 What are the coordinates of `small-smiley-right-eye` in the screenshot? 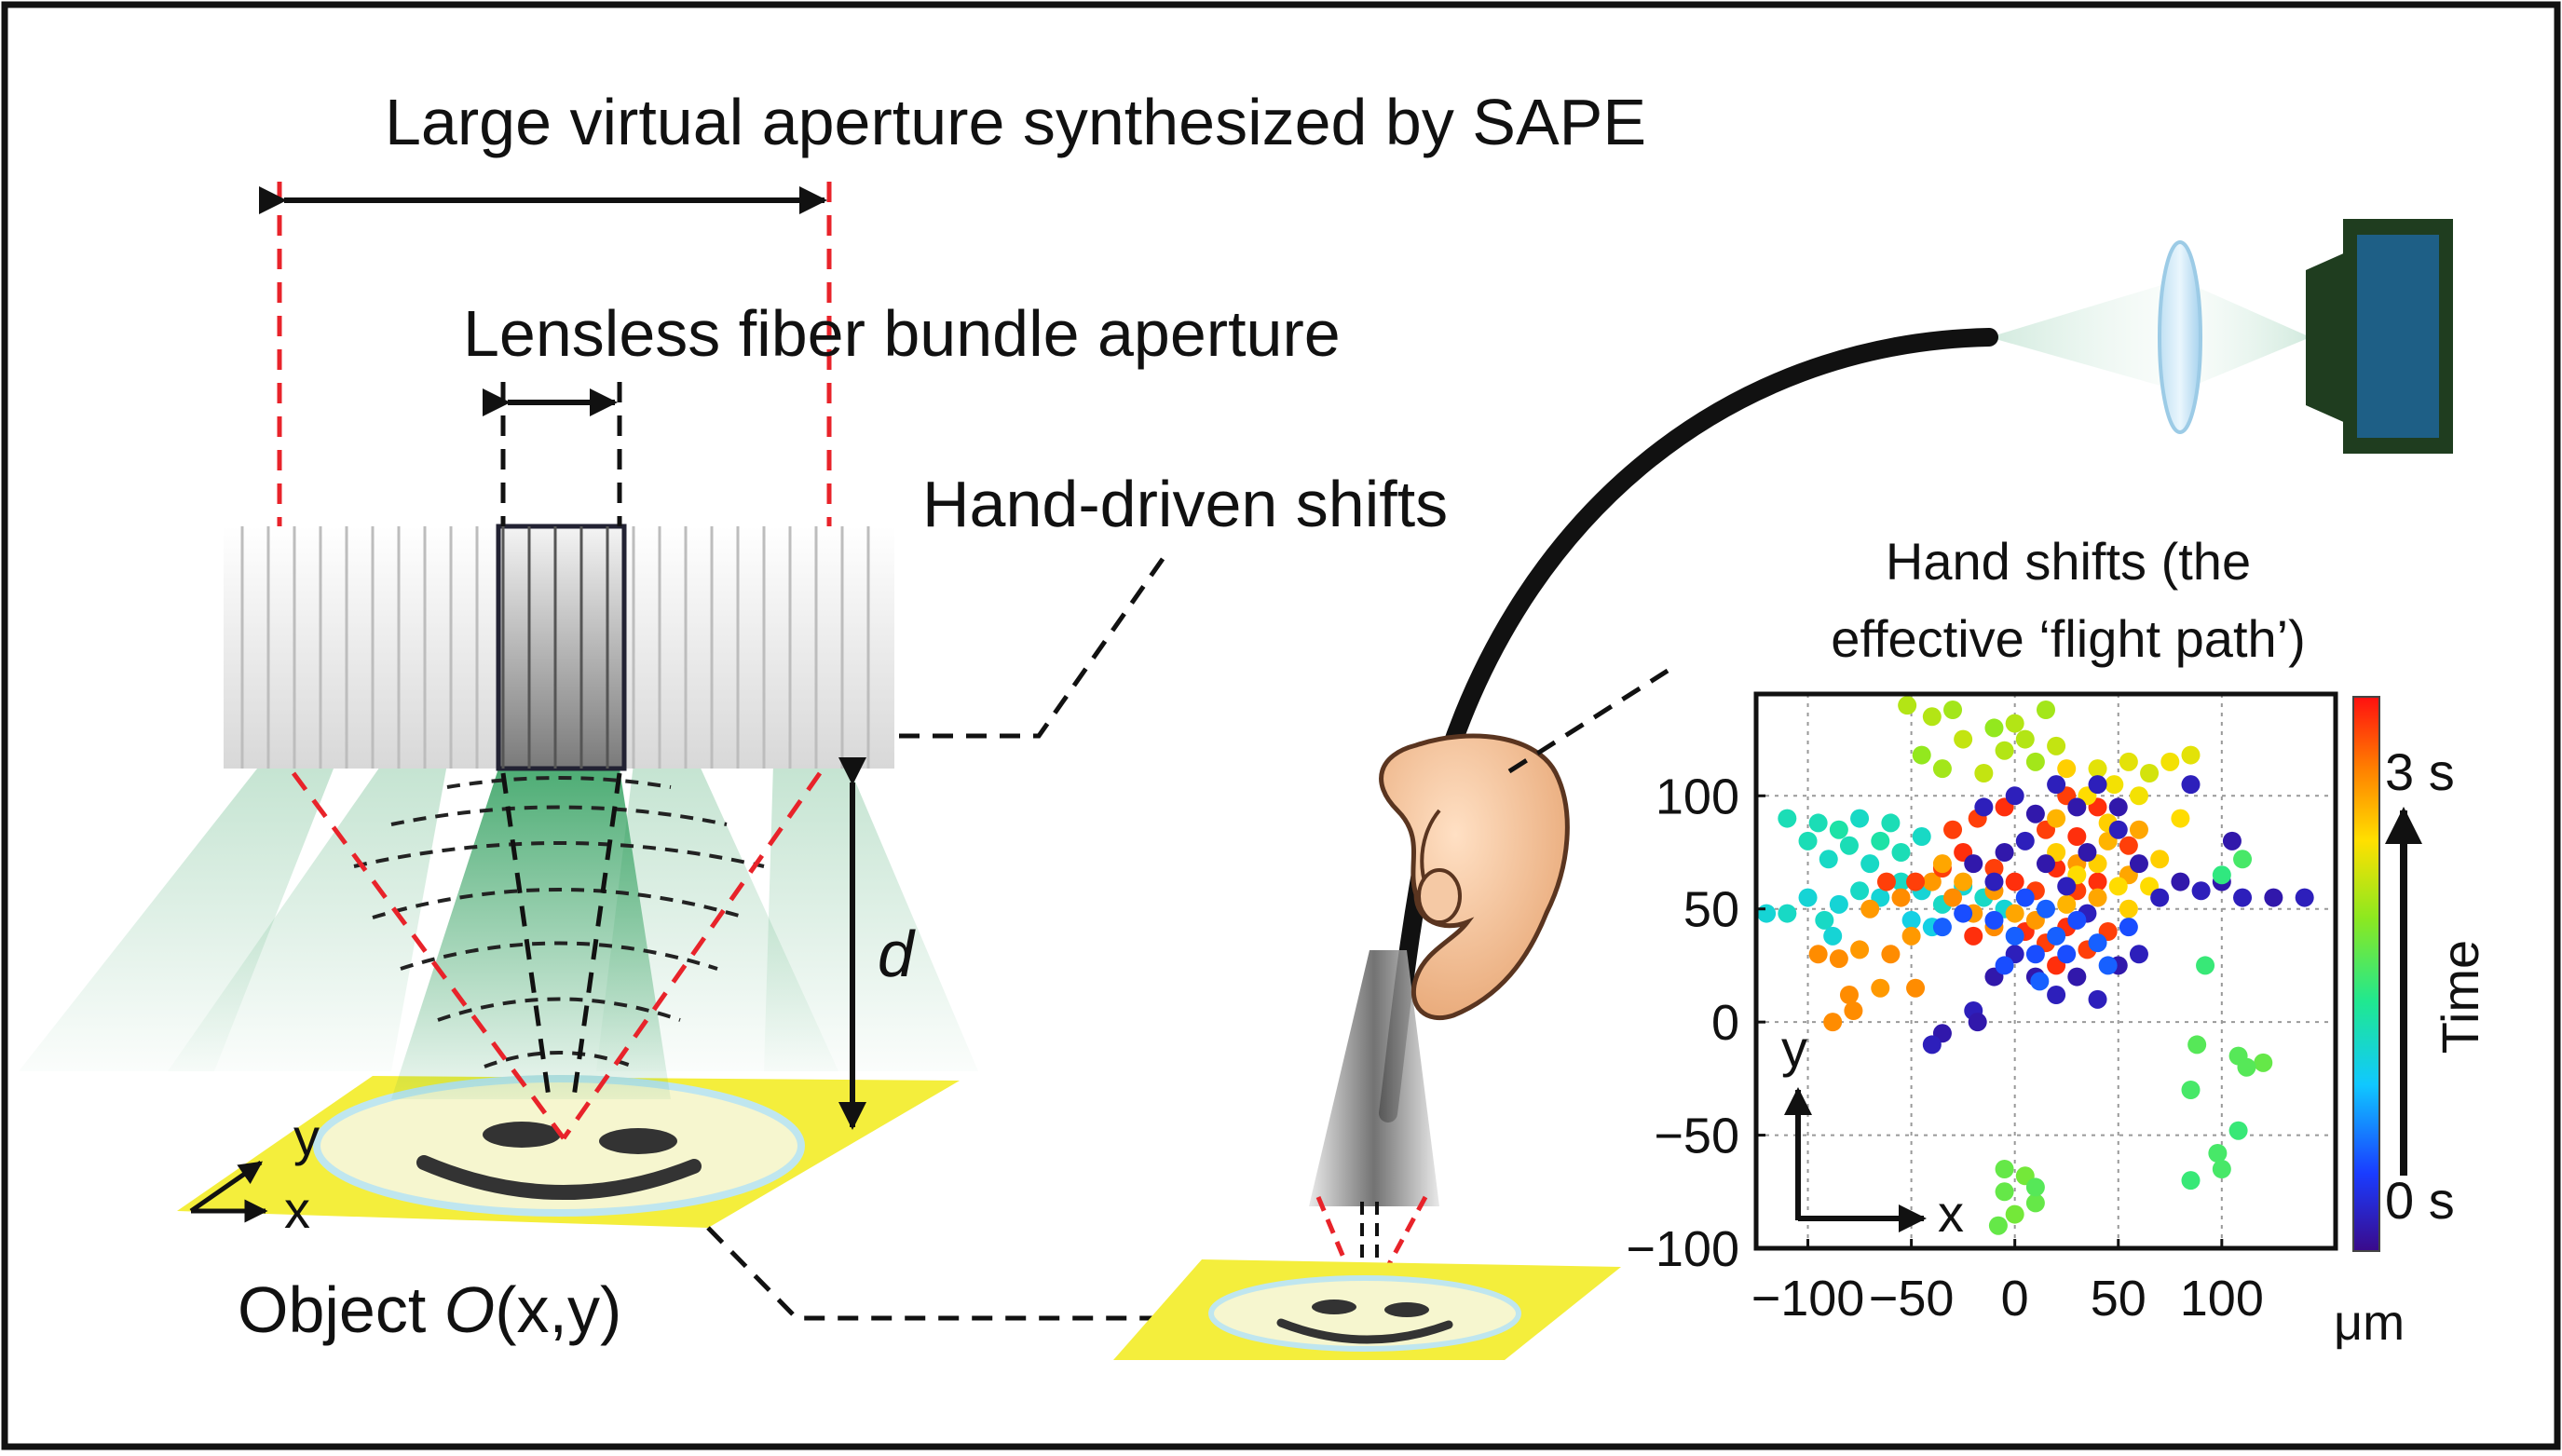 It's located at (1406, 1309).